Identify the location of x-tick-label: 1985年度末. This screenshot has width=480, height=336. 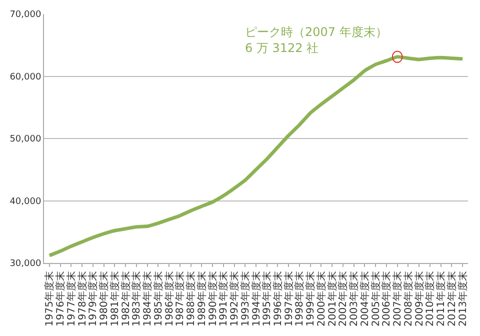
(158, 298).